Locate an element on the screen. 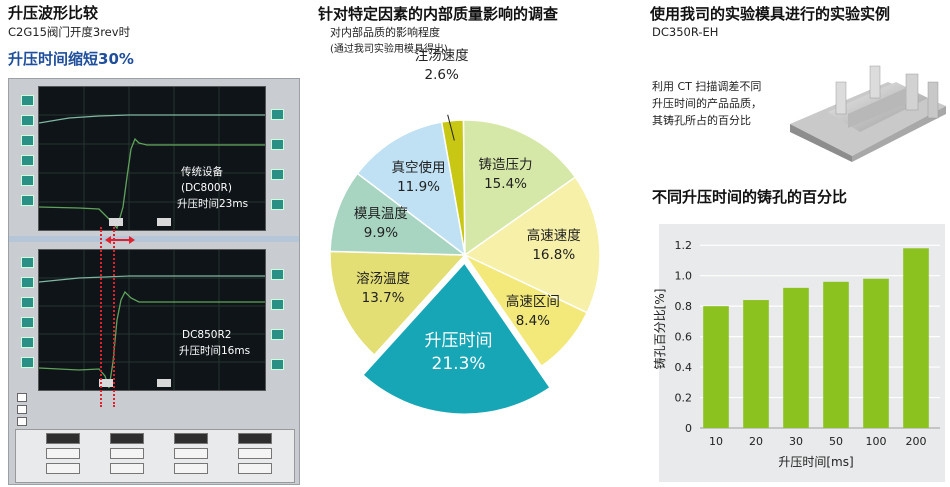 This screenshot has height=487, width=950. pie-label: 高速速度 16.8% is located at coordinates (554, 246).